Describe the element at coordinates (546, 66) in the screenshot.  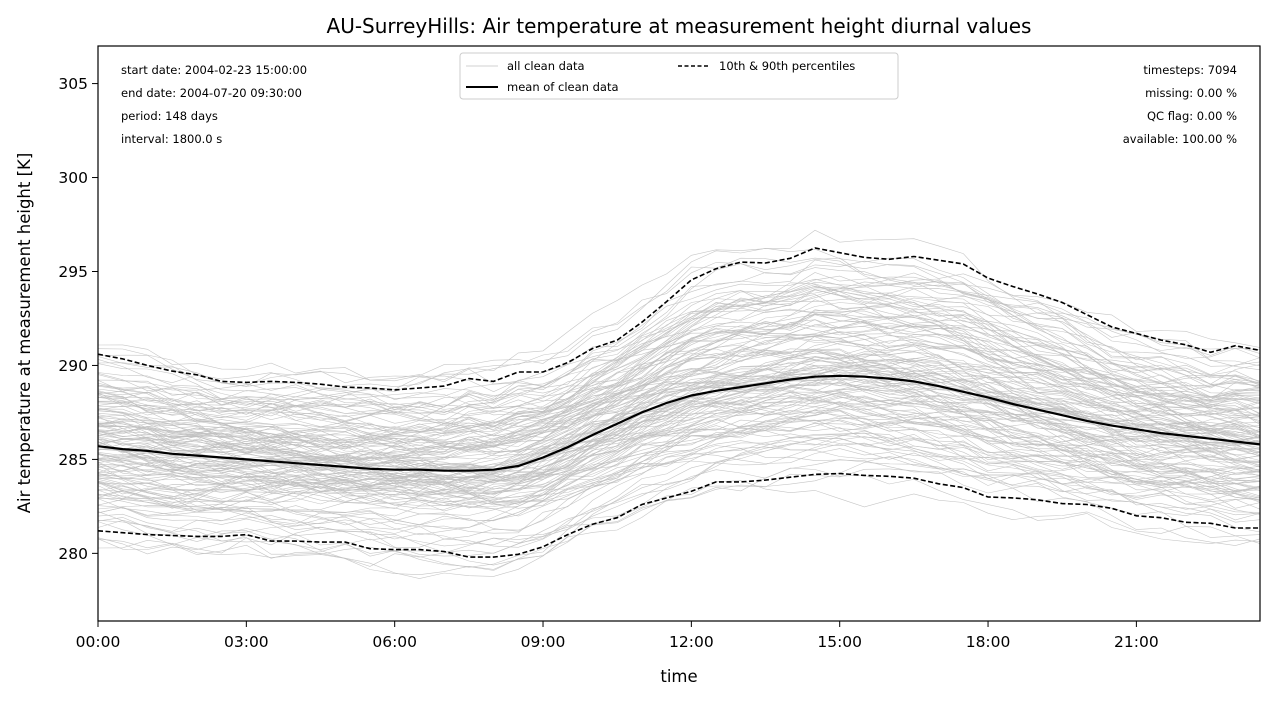
I see `legend-label-all-clean: all clean data` at that location.